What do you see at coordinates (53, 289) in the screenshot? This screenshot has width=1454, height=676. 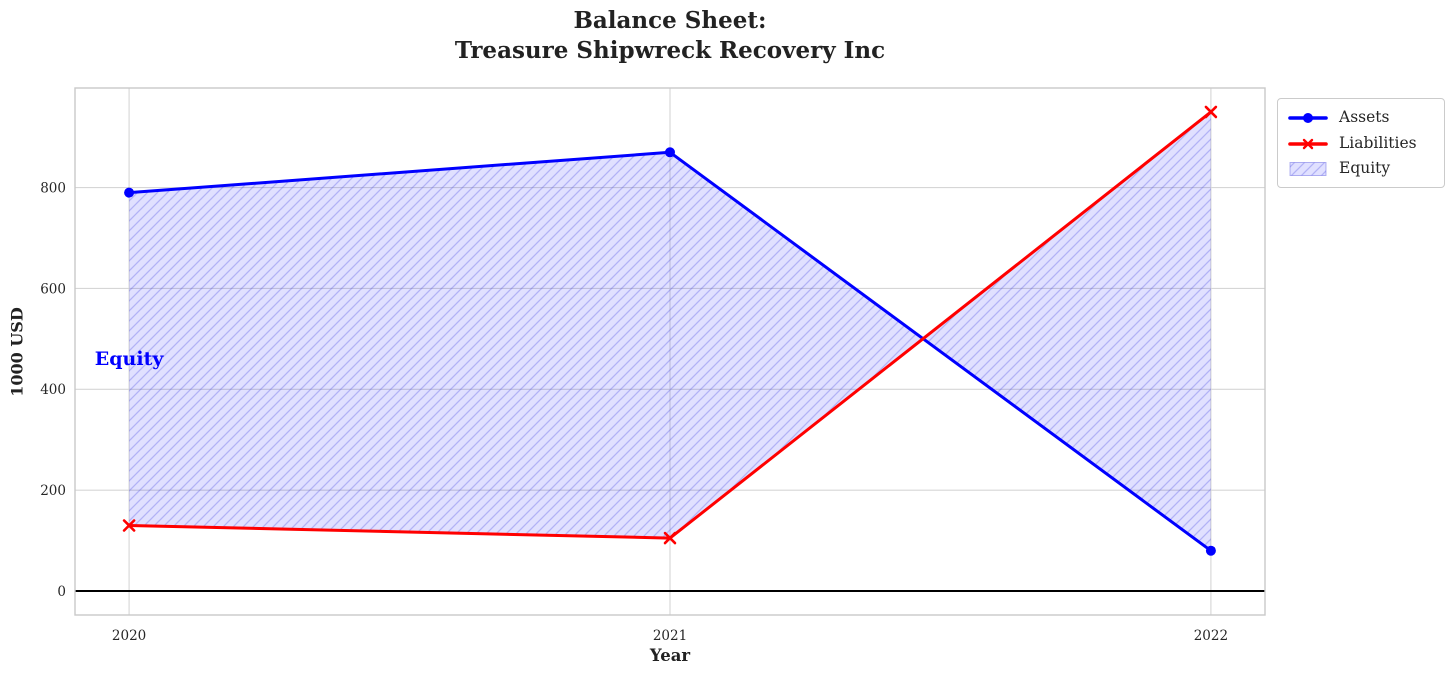 I see `y-tick-label-600: 600` at bounding box center [53, 289].